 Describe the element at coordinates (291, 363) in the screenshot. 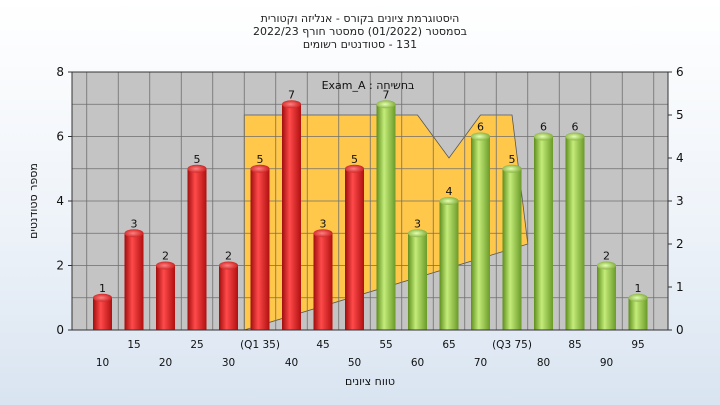

I see `x-tick-label: 40` at that location.